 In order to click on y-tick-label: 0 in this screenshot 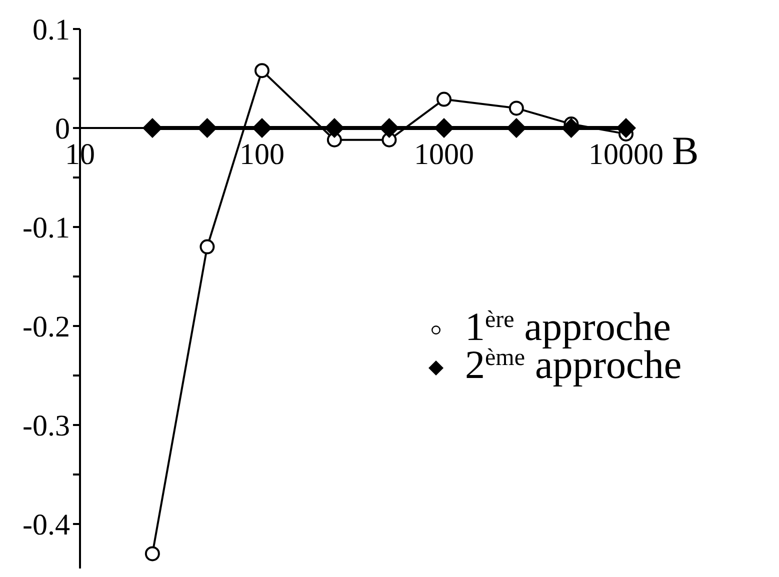, I will do `click(62, 129)`.